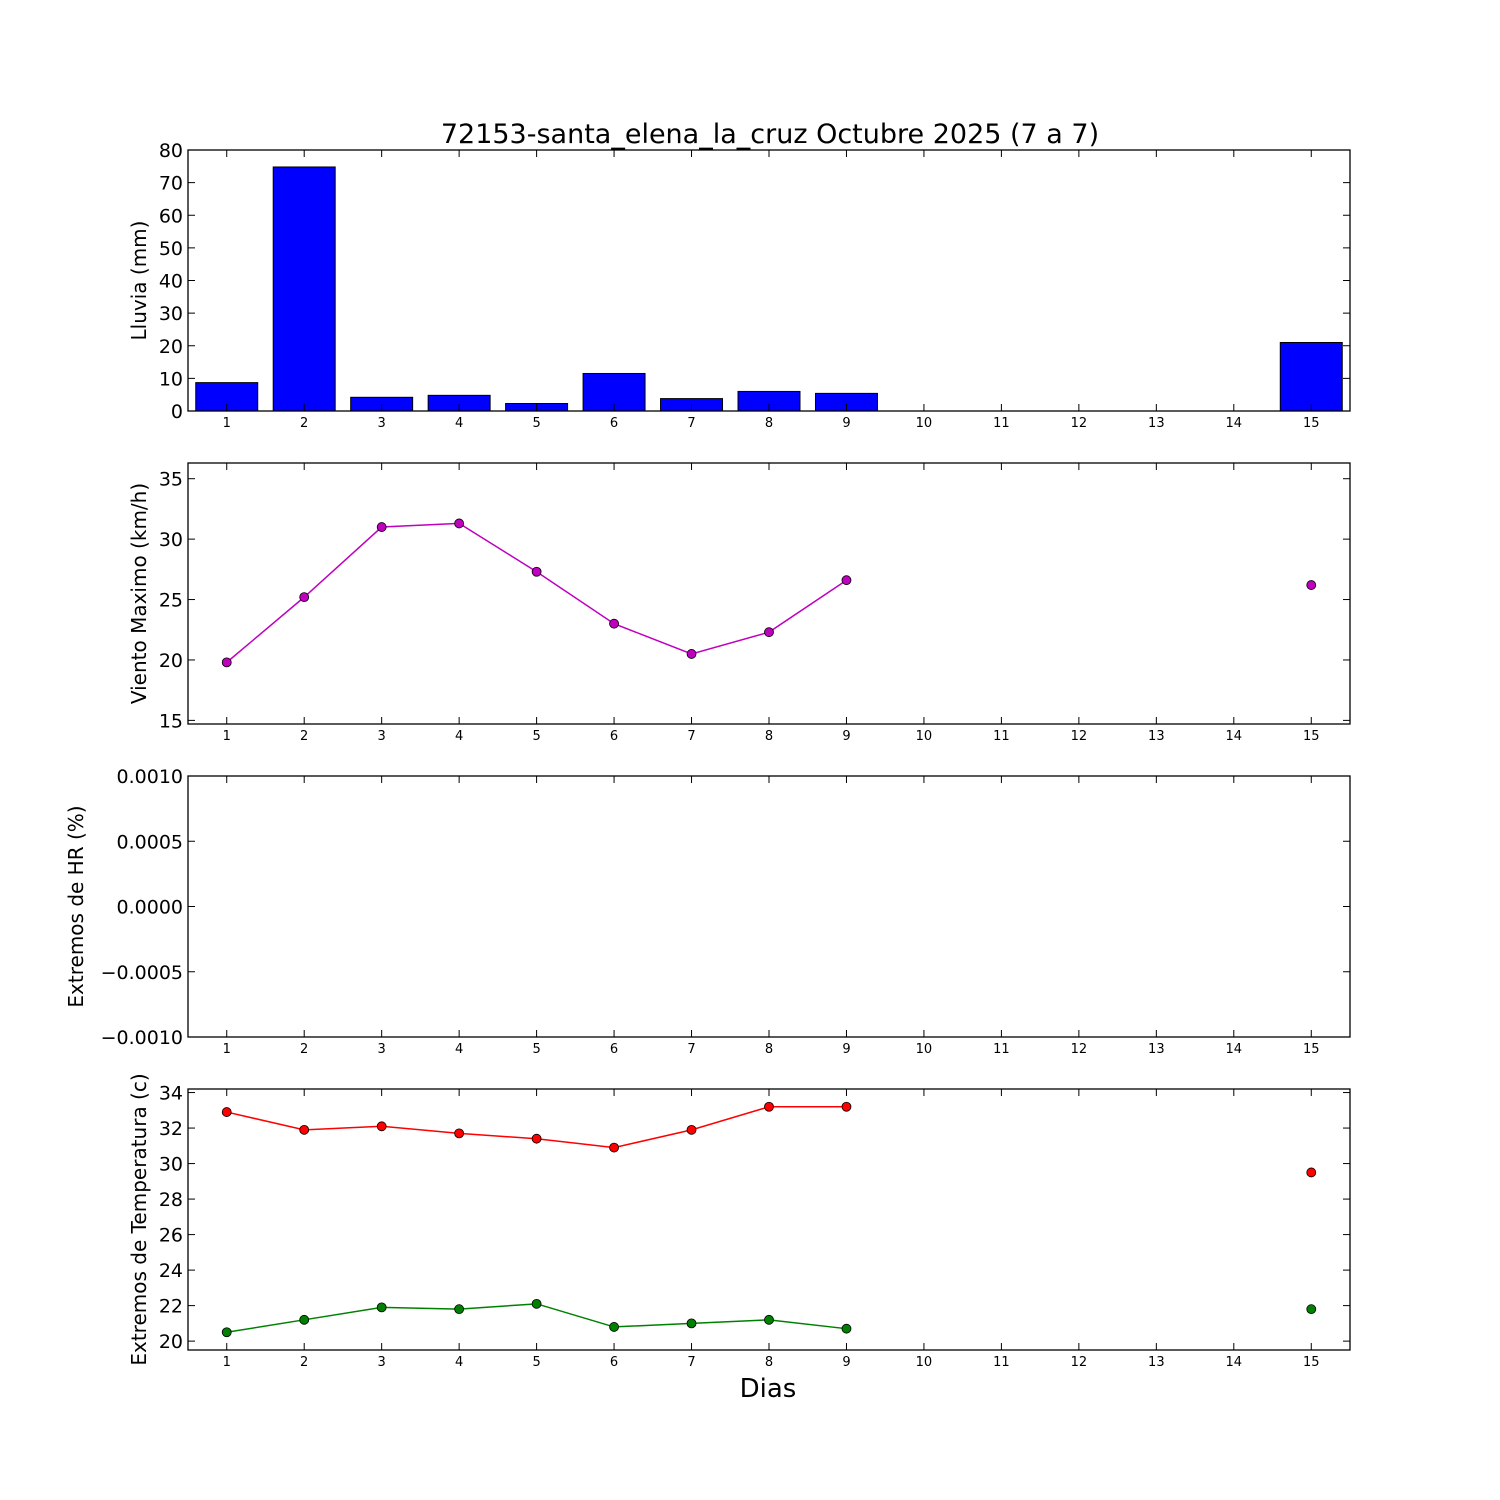 This screenshot has height=1500, width=1500. What do you see at coordinates (76, 906) in the screenshot?
I see `hr-y-axis-label: Extremos de HR (%)` at bounding box center [76, 906].